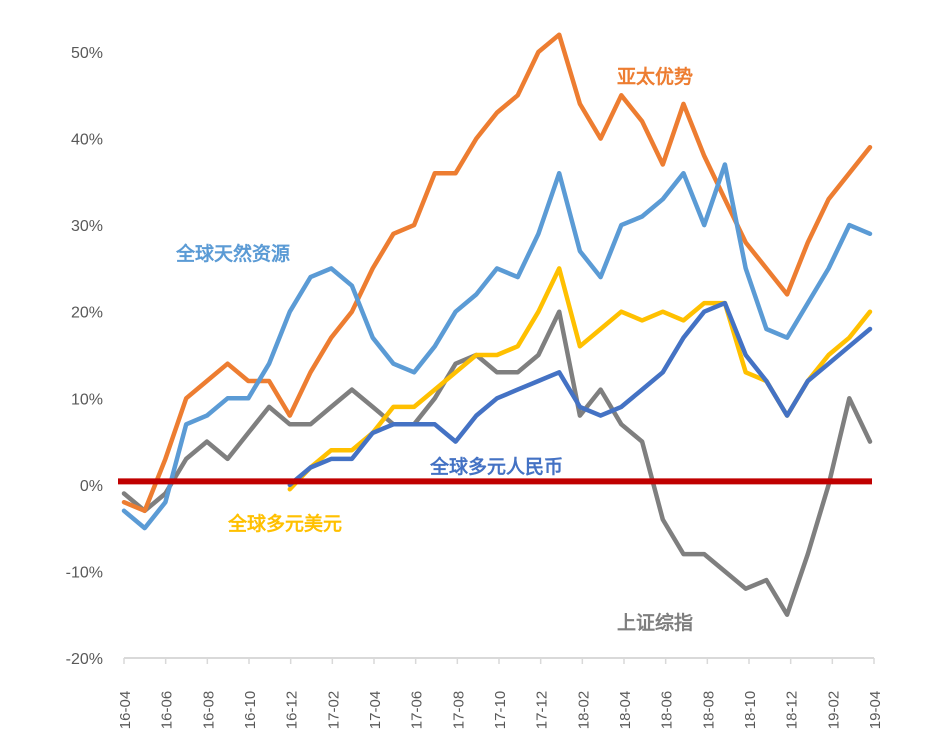  What do you see at coordinates (667, 710) in the screenshot?
I see `x-tick-label: 18-06` at bounding box center [667, 710].